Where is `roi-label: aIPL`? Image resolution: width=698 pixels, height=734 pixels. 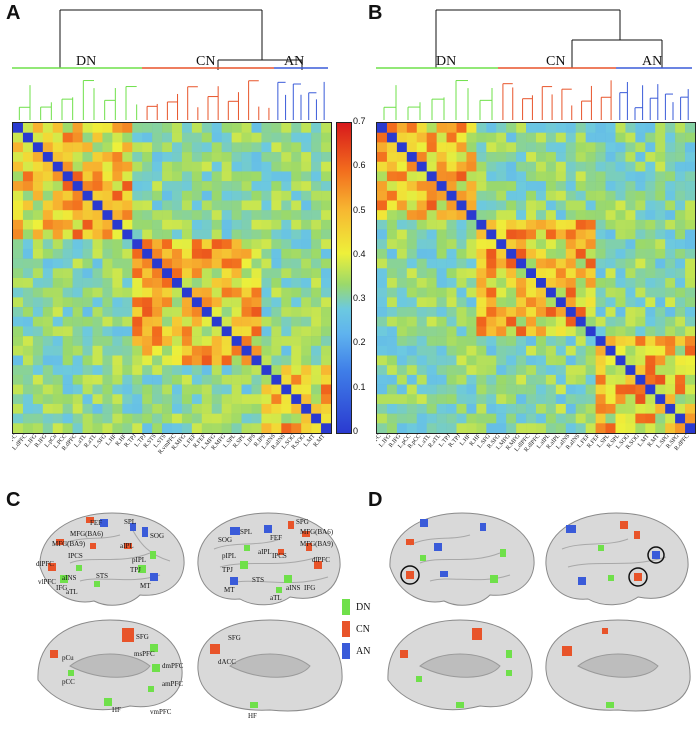 roi-label: aIPL is located at coordinates (127, 546).